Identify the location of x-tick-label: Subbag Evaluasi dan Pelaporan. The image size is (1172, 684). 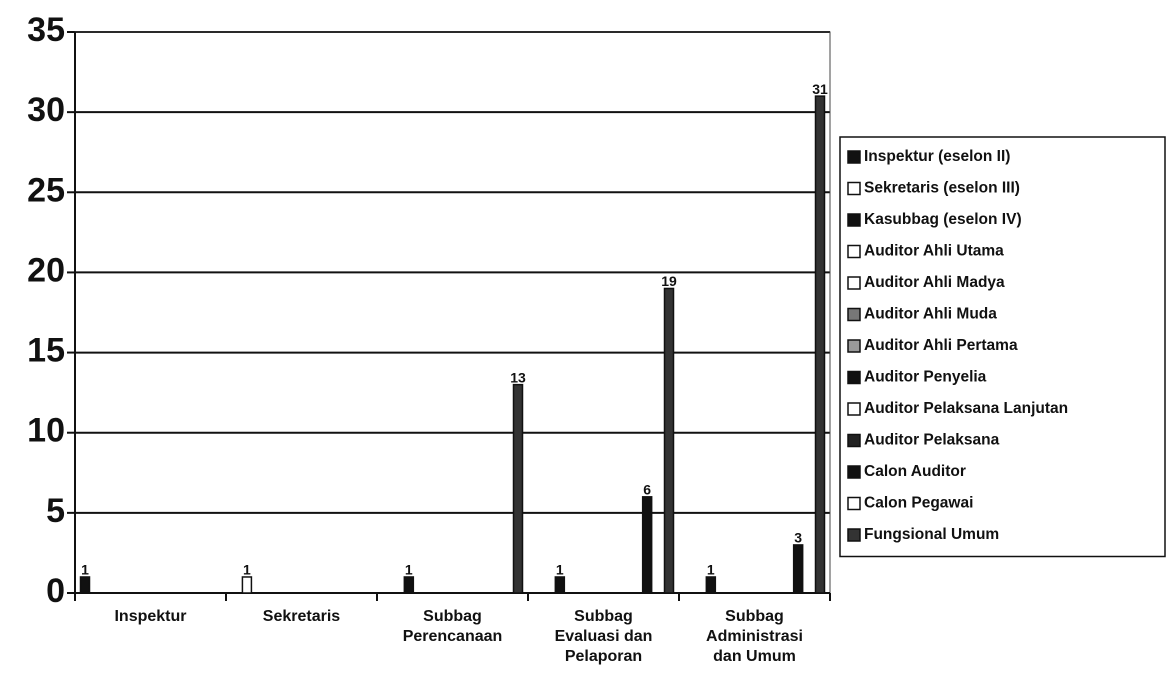
(603, 636).